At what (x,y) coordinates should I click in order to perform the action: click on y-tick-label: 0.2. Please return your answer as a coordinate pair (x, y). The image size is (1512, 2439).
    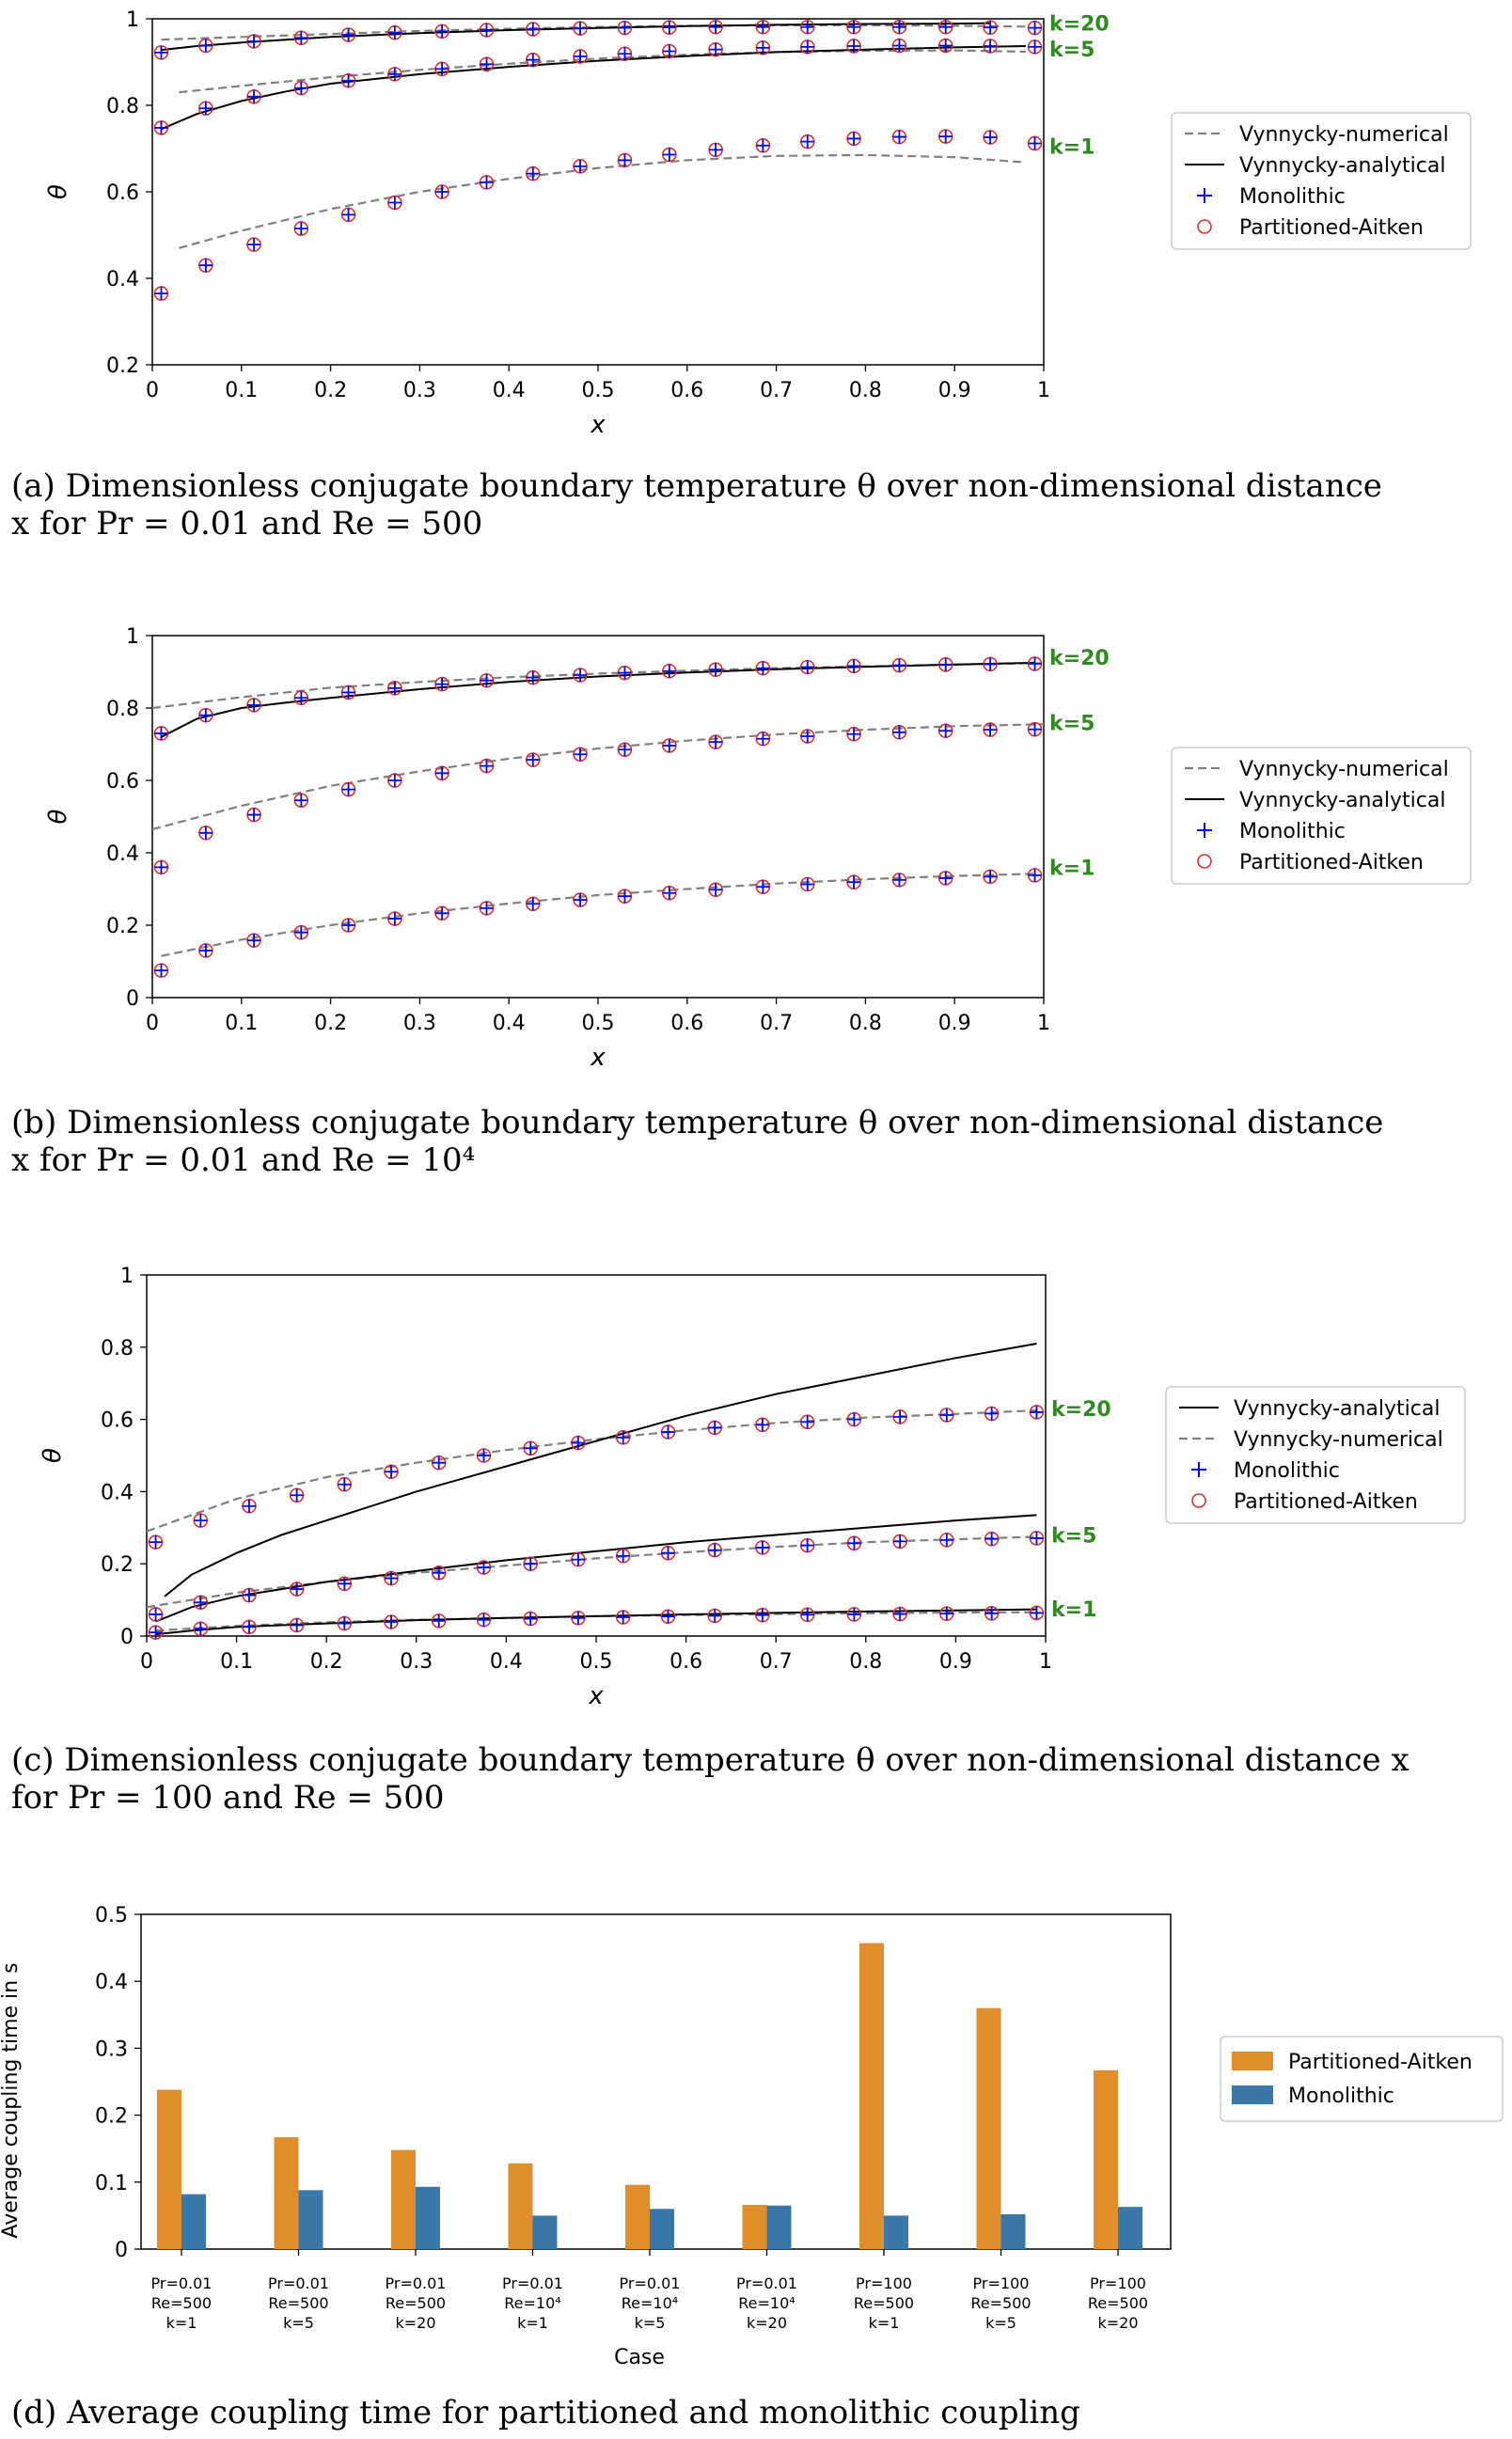
    Looking at the image, I should click on (122, 926).